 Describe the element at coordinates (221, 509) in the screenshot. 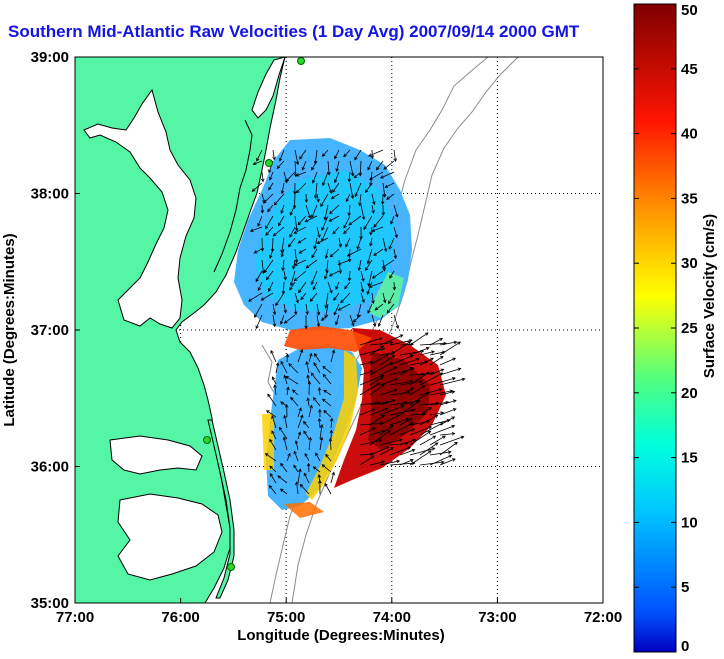

I see `outer-banks` at that location.